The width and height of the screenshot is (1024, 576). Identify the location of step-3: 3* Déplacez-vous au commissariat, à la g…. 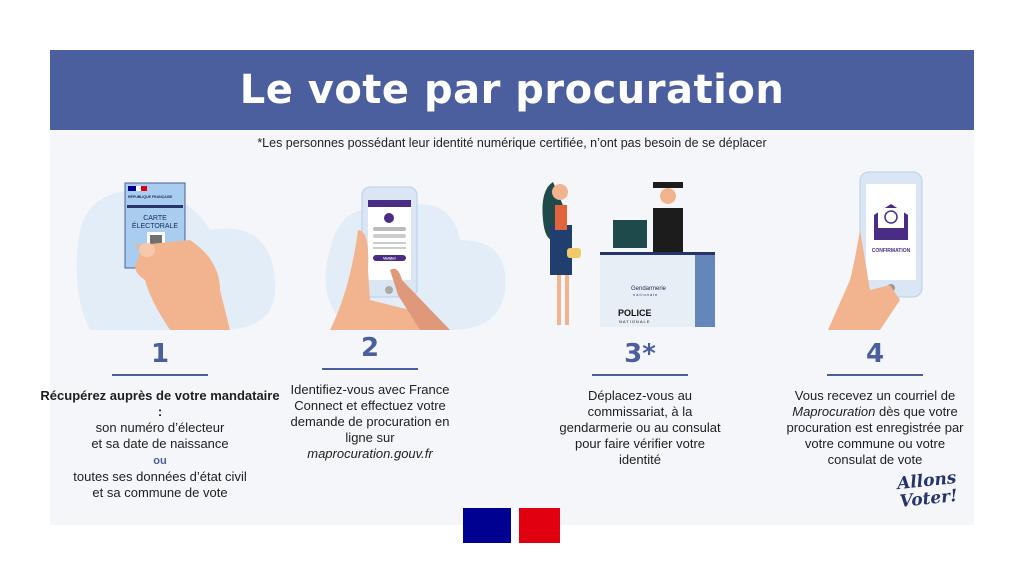
(640, 403).